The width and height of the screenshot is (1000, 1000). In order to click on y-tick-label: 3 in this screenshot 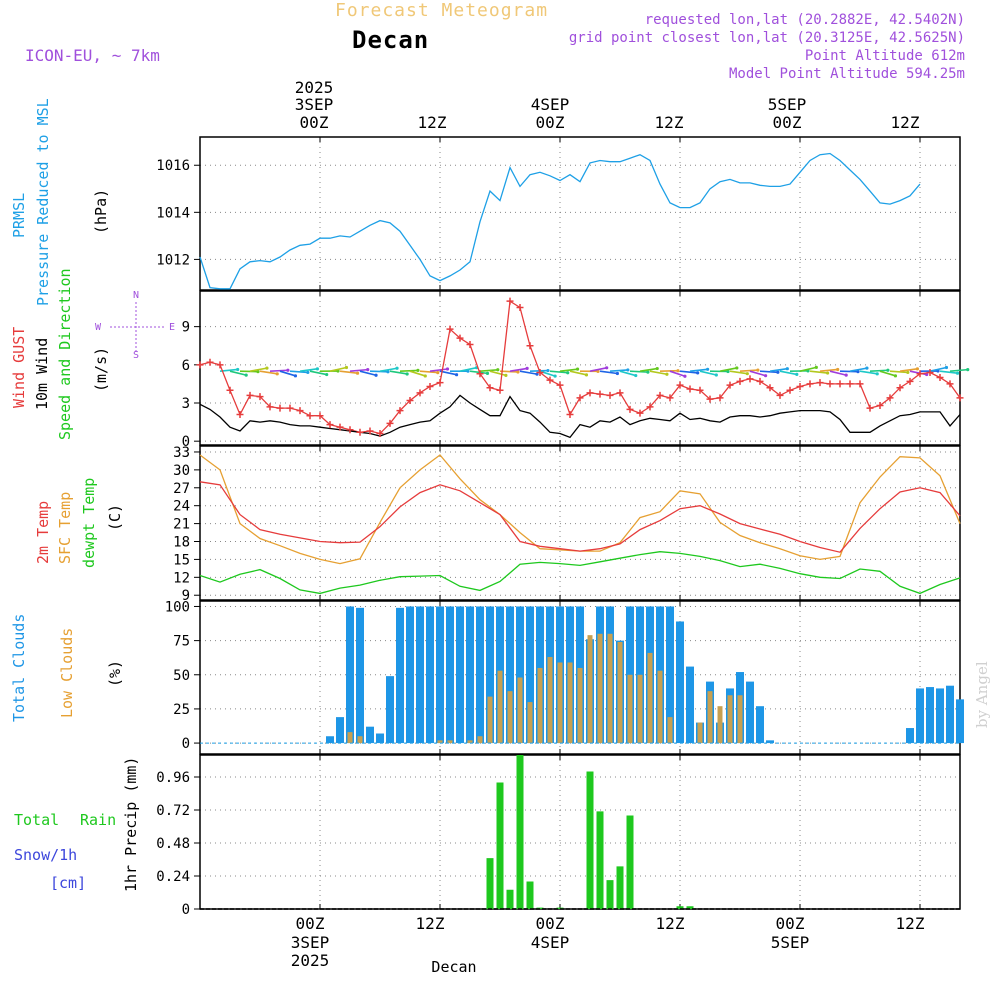, I will do `click(186, 404)`.